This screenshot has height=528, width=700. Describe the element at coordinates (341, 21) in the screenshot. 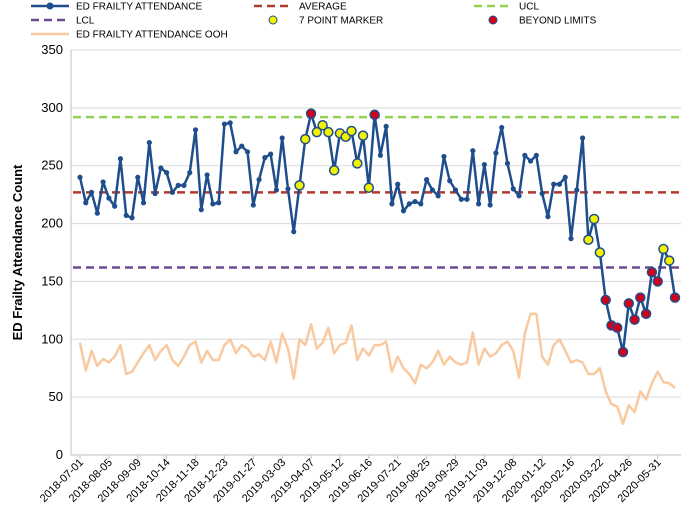

I see `legend-label: 7 POINT MARKER` at that location.